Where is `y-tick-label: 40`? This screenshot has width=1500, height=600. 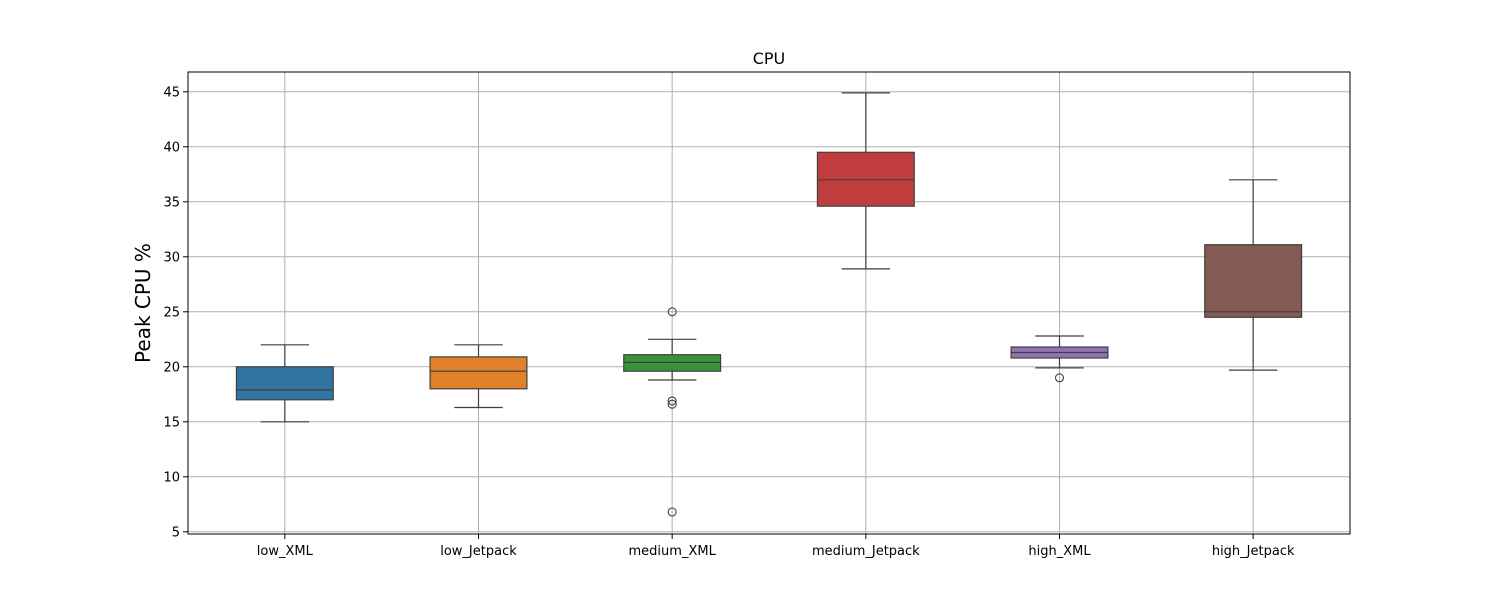 y-tick-label: 40 is located at coordinates (171, 147).